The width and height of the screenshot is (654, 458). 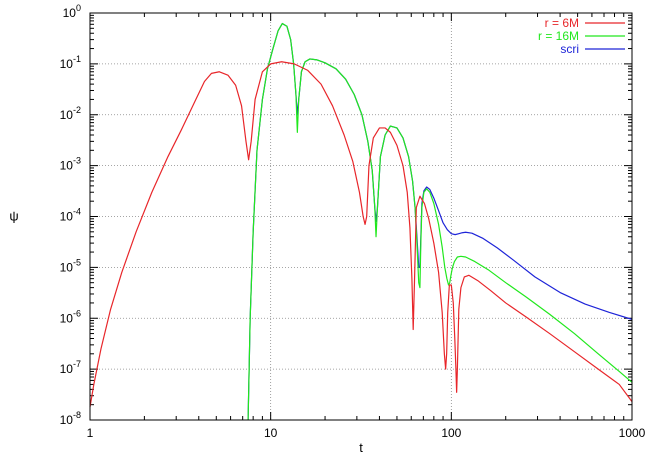 I want to click on y-tick-label: 10⁰, so click(x=72, y=11).